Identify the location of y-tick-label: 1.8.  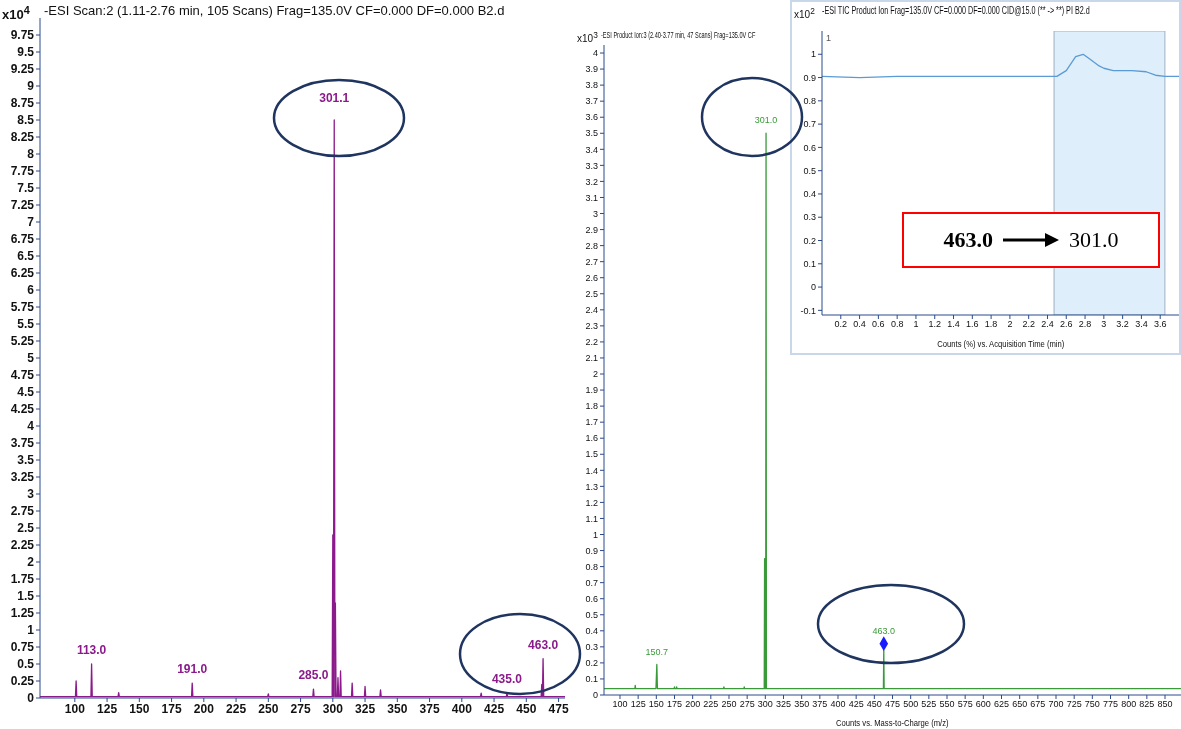
(591, 406).